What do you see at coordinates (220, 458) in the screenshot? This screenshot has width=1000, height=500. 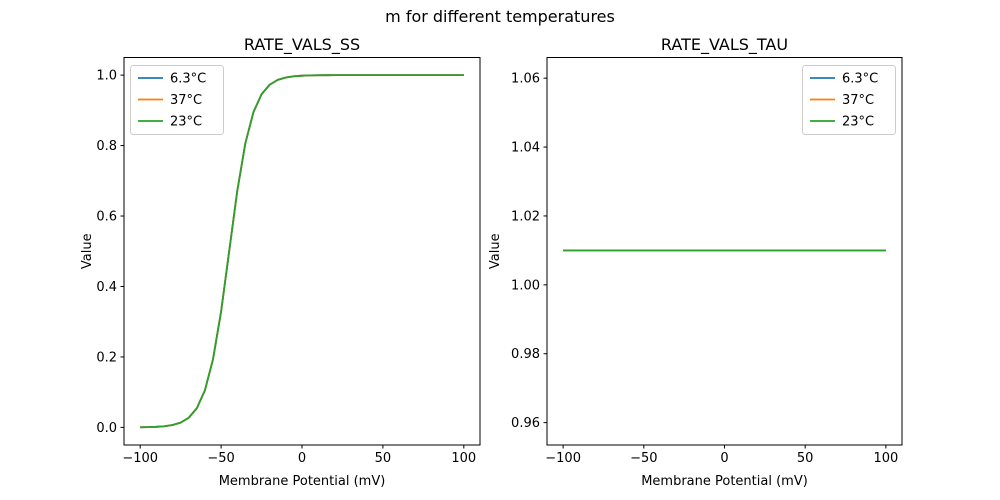 I see `ss-x-tick-label: −50` at bounding box center [220, 458].